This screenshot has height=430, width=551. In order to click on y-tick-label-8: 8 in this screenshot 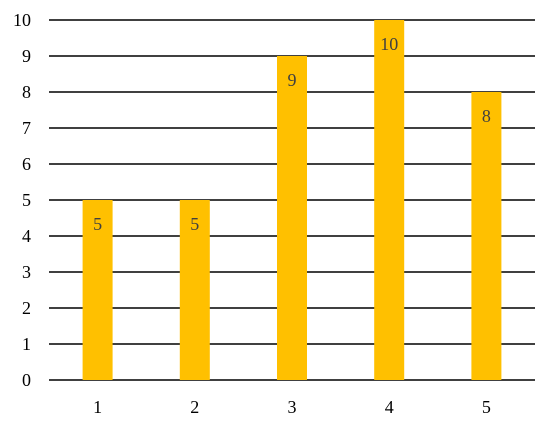, I will do `click(26, 92)`.